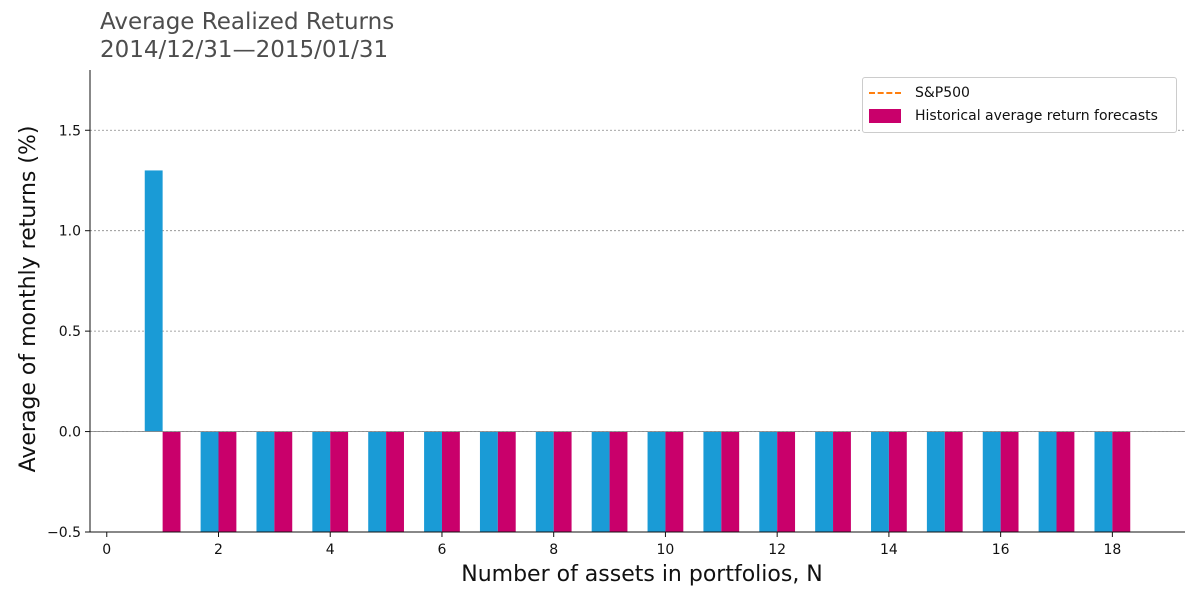 The width and height of the screenshot is (1200, 600). Describe the element at coordinates (244, 50) in the screenshot. I see `chart-subtitle: 2014/12/31—2015/01/31` at that location.